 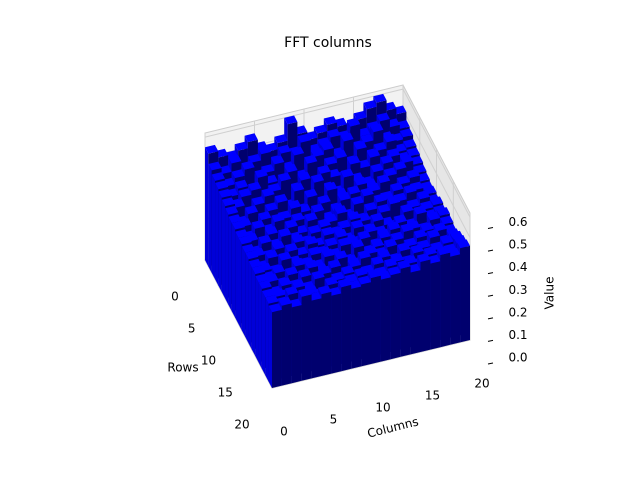 What do you see at coordinates (481, 384) in the screenshot?
I see `x-tick-label: 20` at bounding box center [481, 384].